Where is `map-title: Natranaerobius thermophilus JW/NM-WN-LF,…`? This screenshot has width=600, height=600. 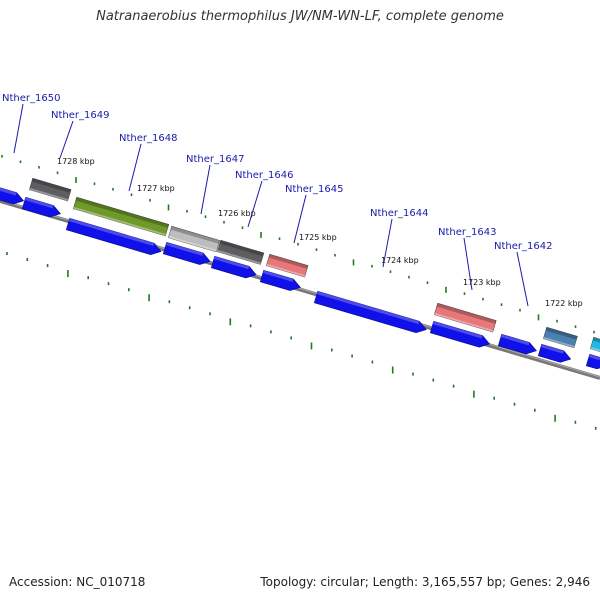 map-title: Natranaerobius thermophilus JW/NM-WN-LF,… is located at coordinates (300, 16).